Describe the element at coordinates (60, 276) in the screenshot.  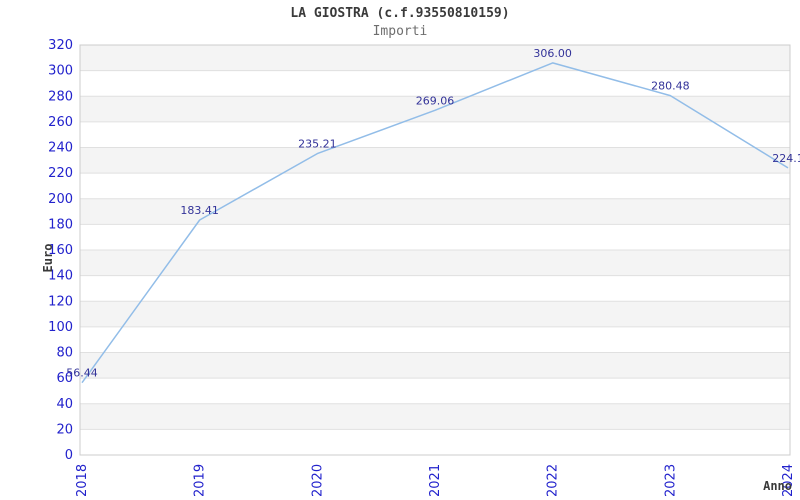
I see `y-tick-label: 140` at that location.